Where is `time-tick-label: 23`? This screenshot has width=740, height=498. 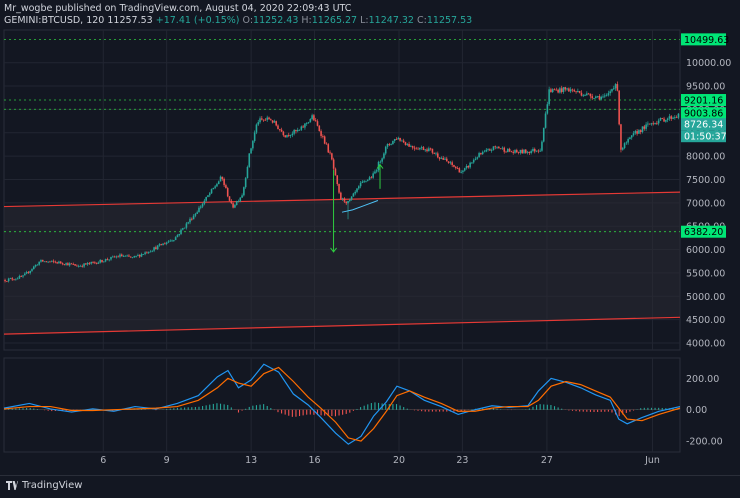 time-tick-label: 23 is located at coordinates (462, 460).